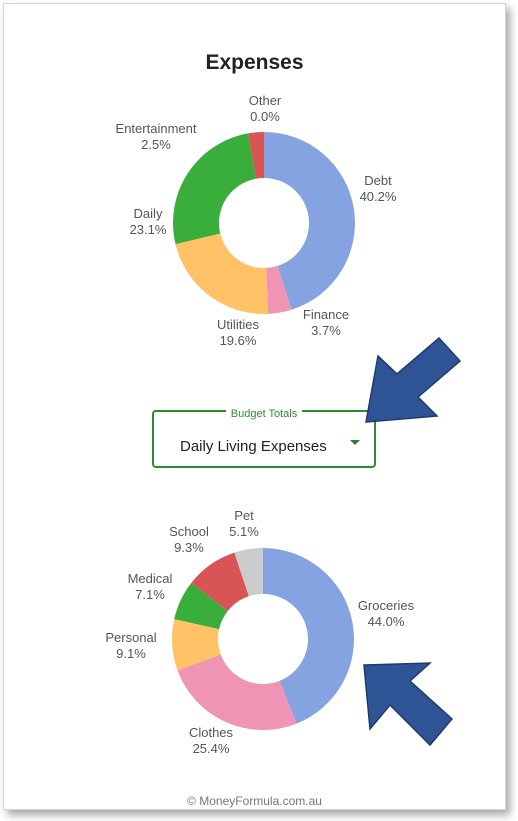 This screenshot has width=518, height=821. I want to click on value-label-school: 9.3%, so click(189, 547).